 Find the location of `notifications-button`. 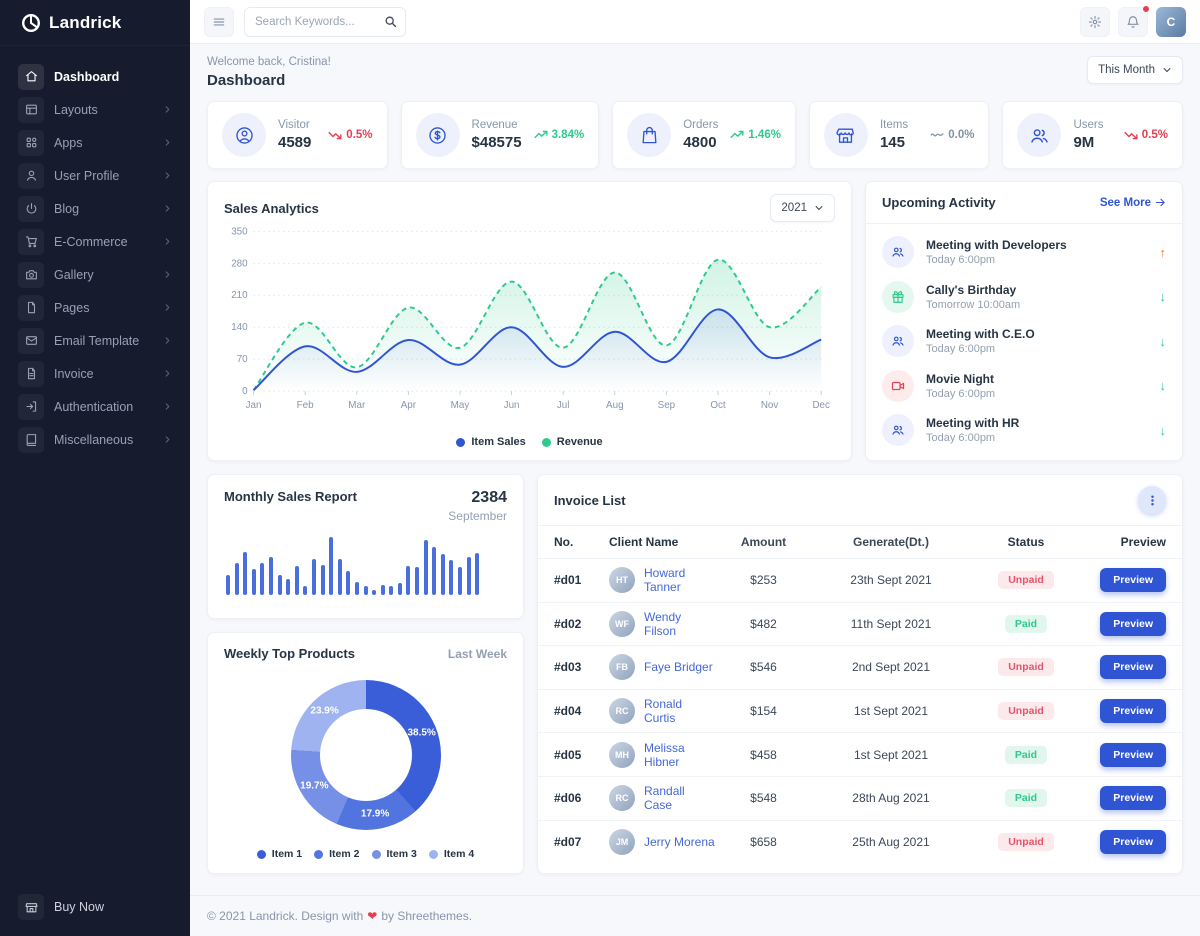

notifications-button is located at coordinates (1134, 20).